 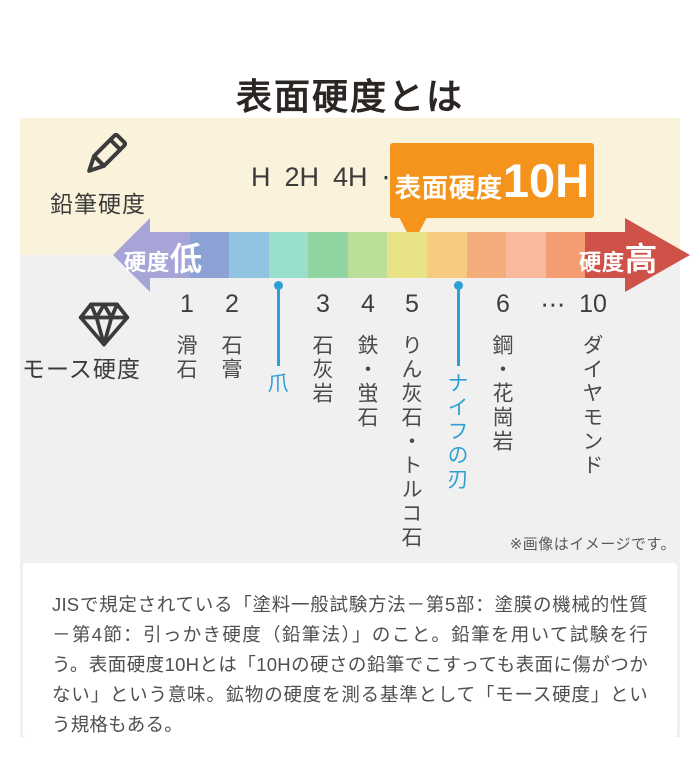 I want to click on hardness-gradient-bar, so click(x=387, y=255).